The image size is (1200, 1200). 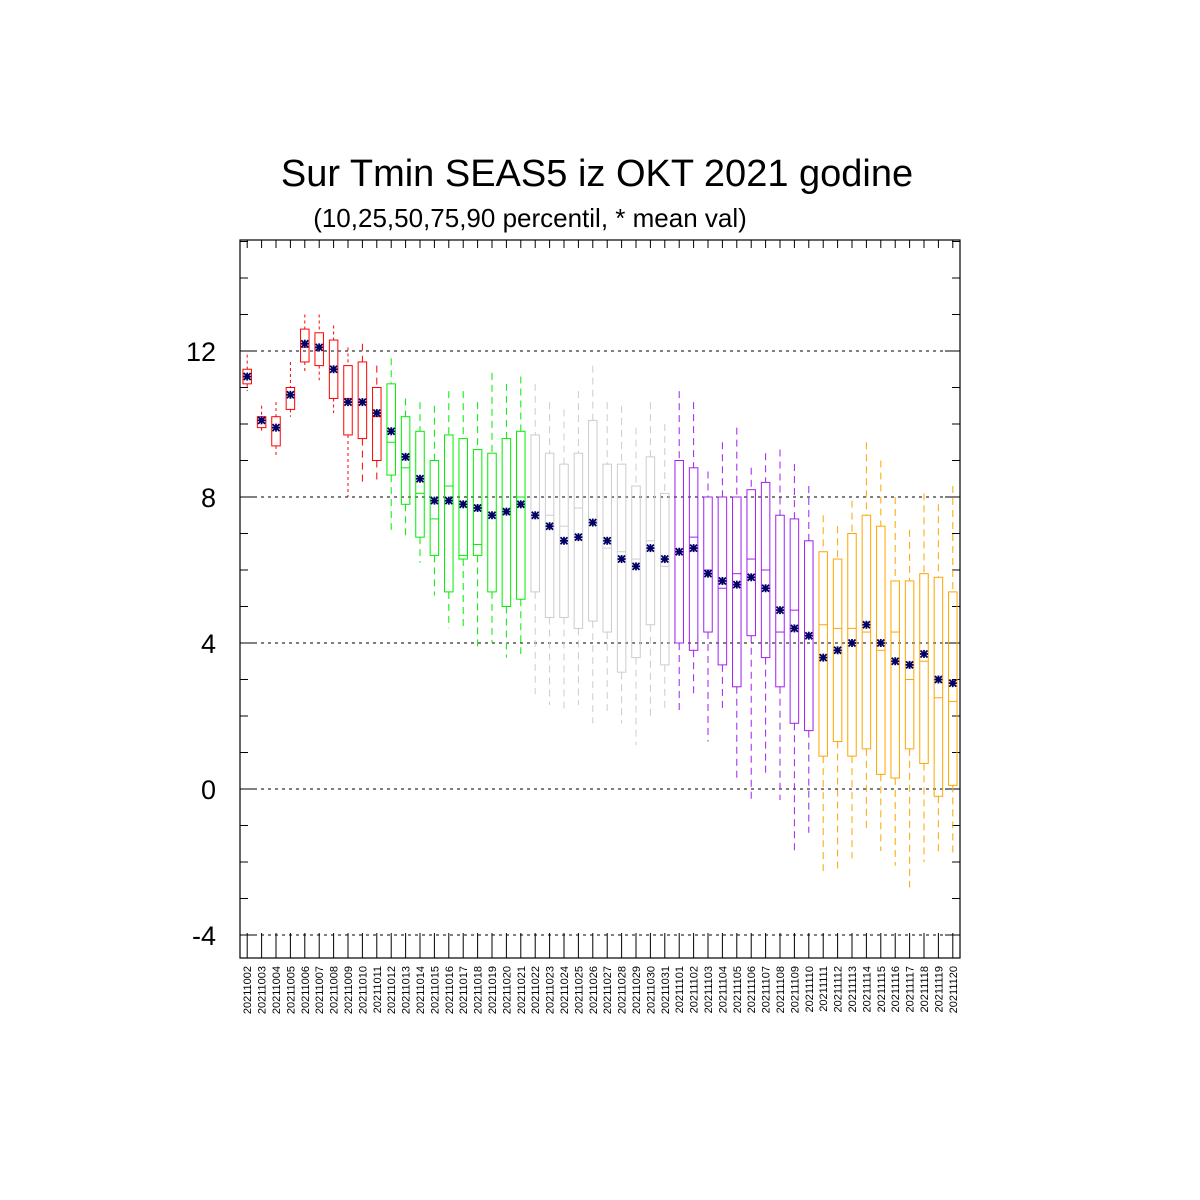 I want to click on xtick-label: 20211115, so click(x=882, y=989).